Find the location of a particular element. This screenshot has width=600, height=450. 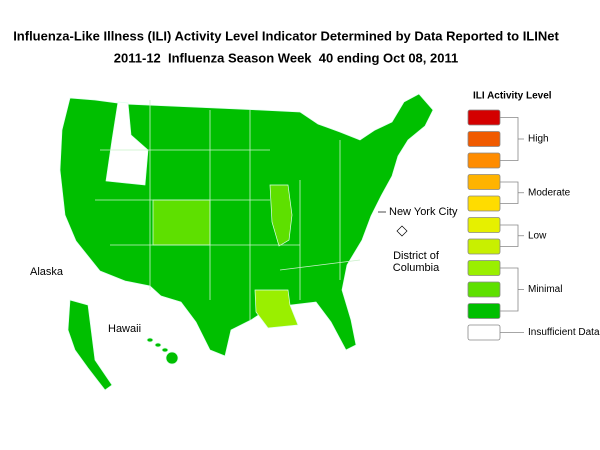

legend-label: Low is located at coordinates (537, 235).